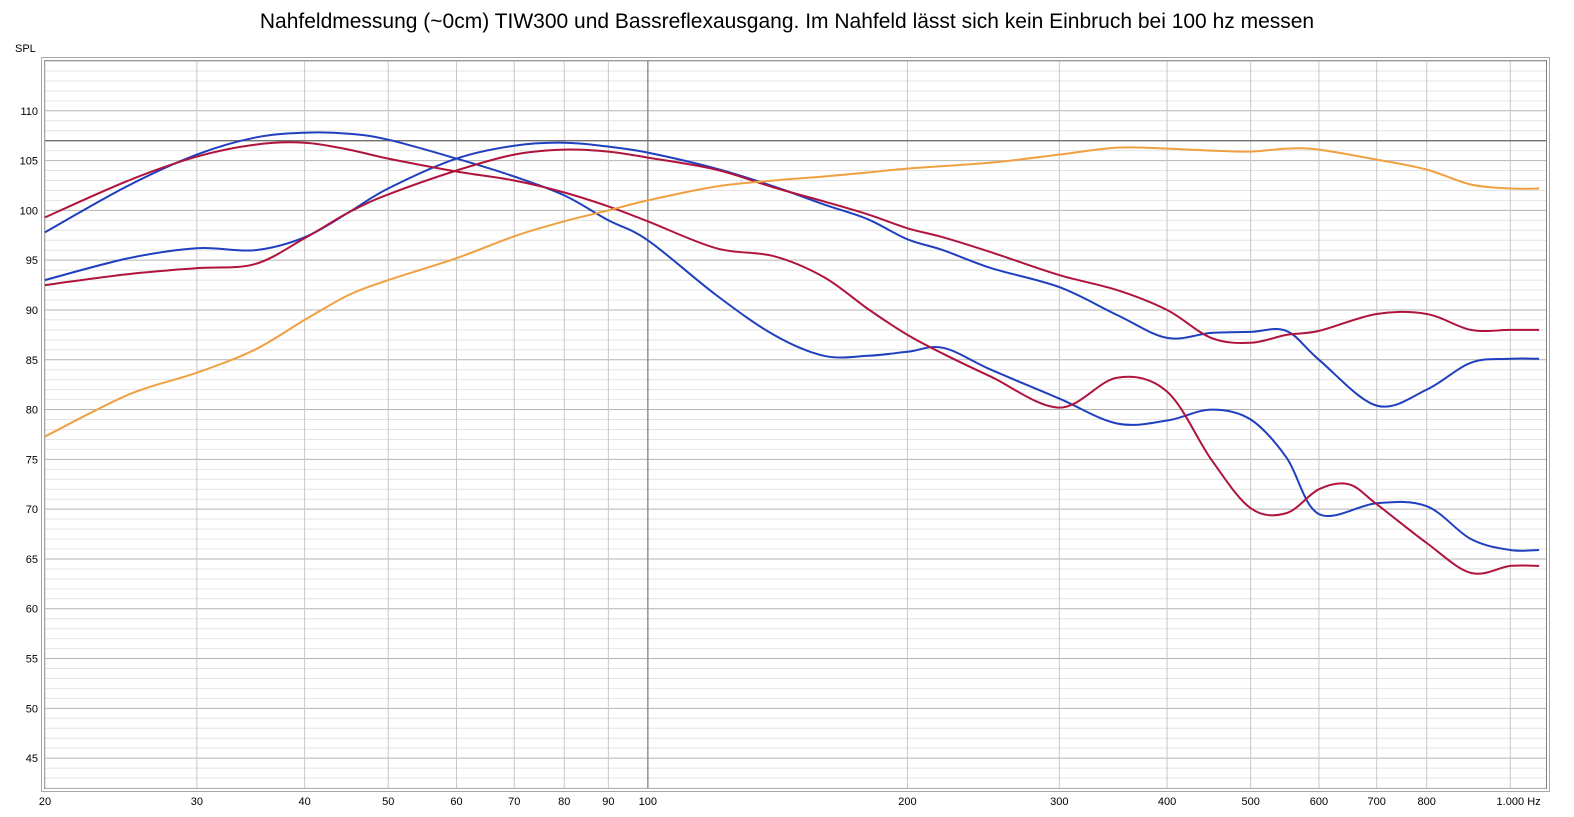  What do you see at coordinates (608, 802) in the screenshot?
I see `x-tick-label: 90` at bounding box center [608, 802].